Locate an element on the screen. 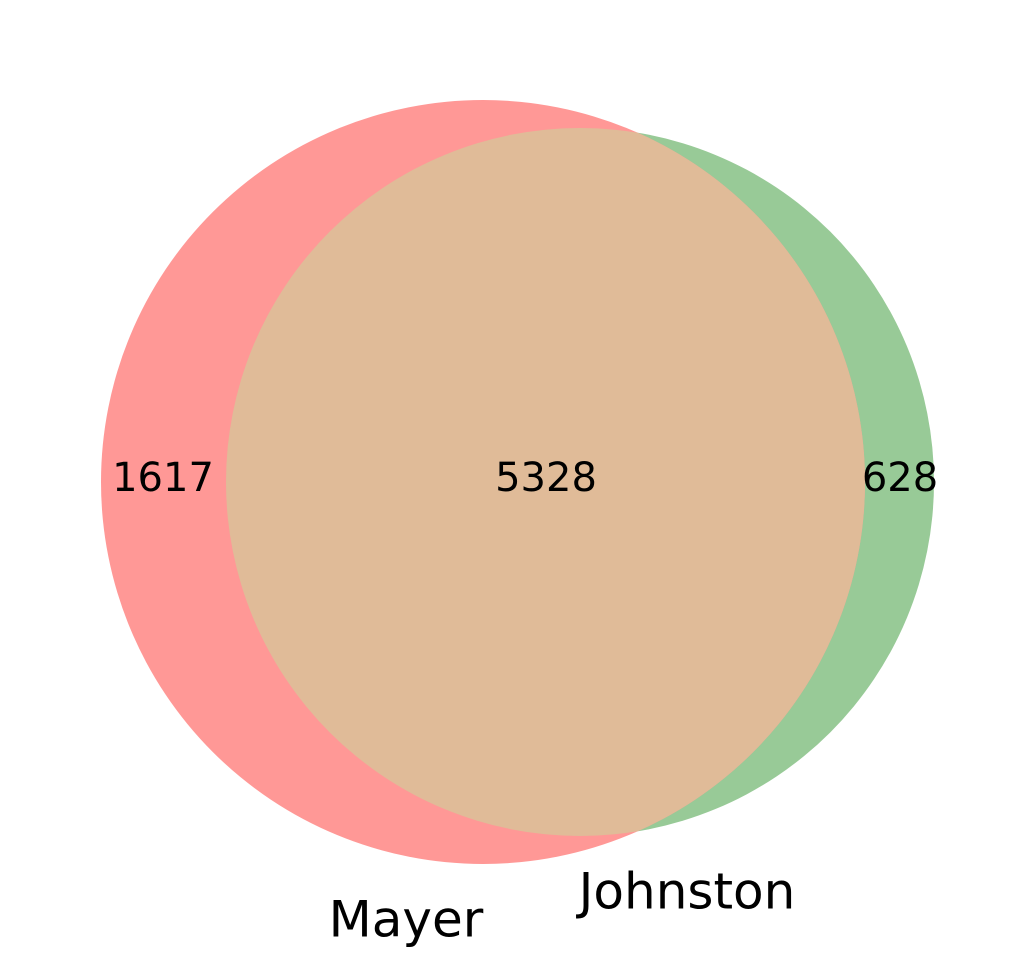 The height and width of the screenshot is (980, 1034). only-johnston-count: 628 is located at coordinates (900, 478).